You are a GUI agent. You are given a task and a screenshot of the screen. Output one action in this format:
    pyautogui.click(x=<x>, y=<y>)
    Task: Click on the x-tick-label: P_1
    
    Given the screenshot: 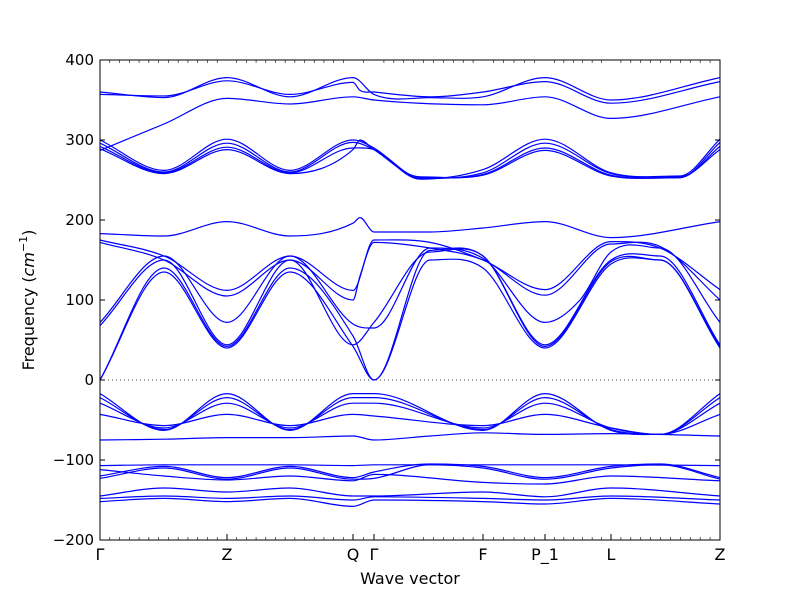 What is the action you would take?
    pyautogui.click(x=545, y=555)
    